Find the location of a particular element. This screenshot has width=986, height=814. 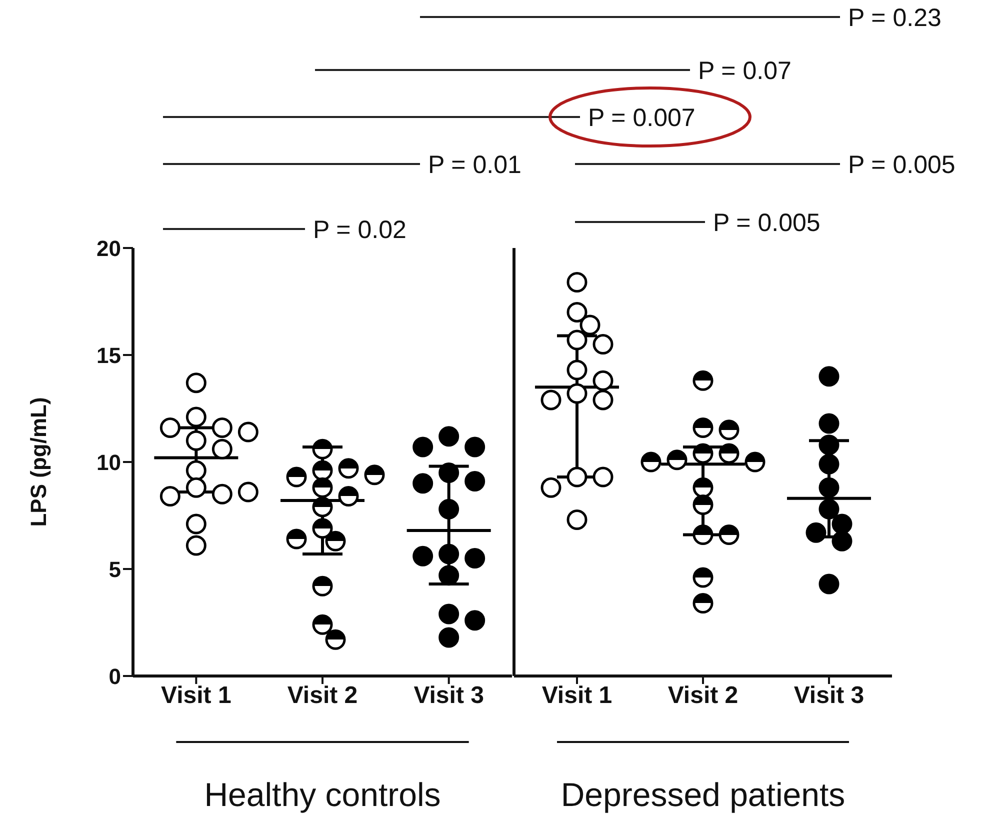

y-axis-title: LPS (pg/mL) is located at coordinates (38, 462).